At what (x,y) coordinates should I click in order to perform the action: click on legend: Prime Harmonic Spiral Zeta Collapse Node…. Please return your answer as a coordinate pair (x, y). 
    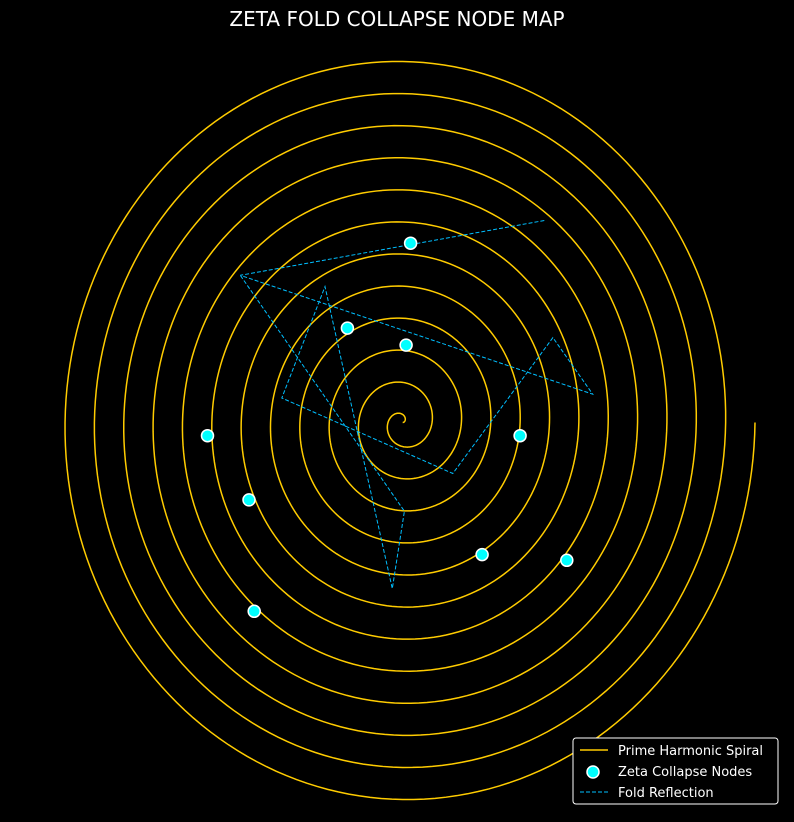
    Looking at the image, I should click on (675, 771).